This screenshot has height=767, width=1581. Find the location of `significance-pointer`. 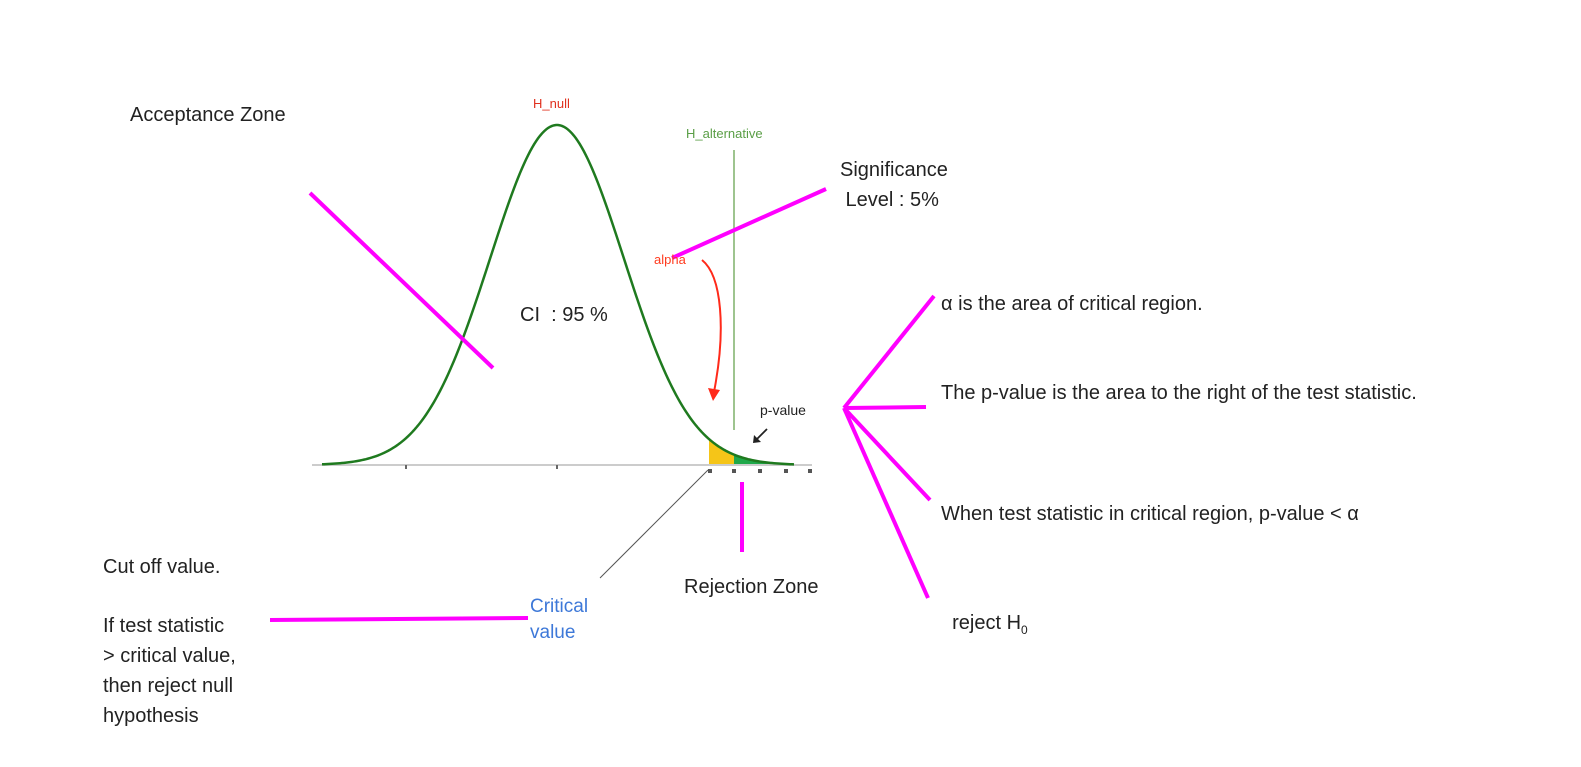

significance-pointer is located at coordinates (749, 223).